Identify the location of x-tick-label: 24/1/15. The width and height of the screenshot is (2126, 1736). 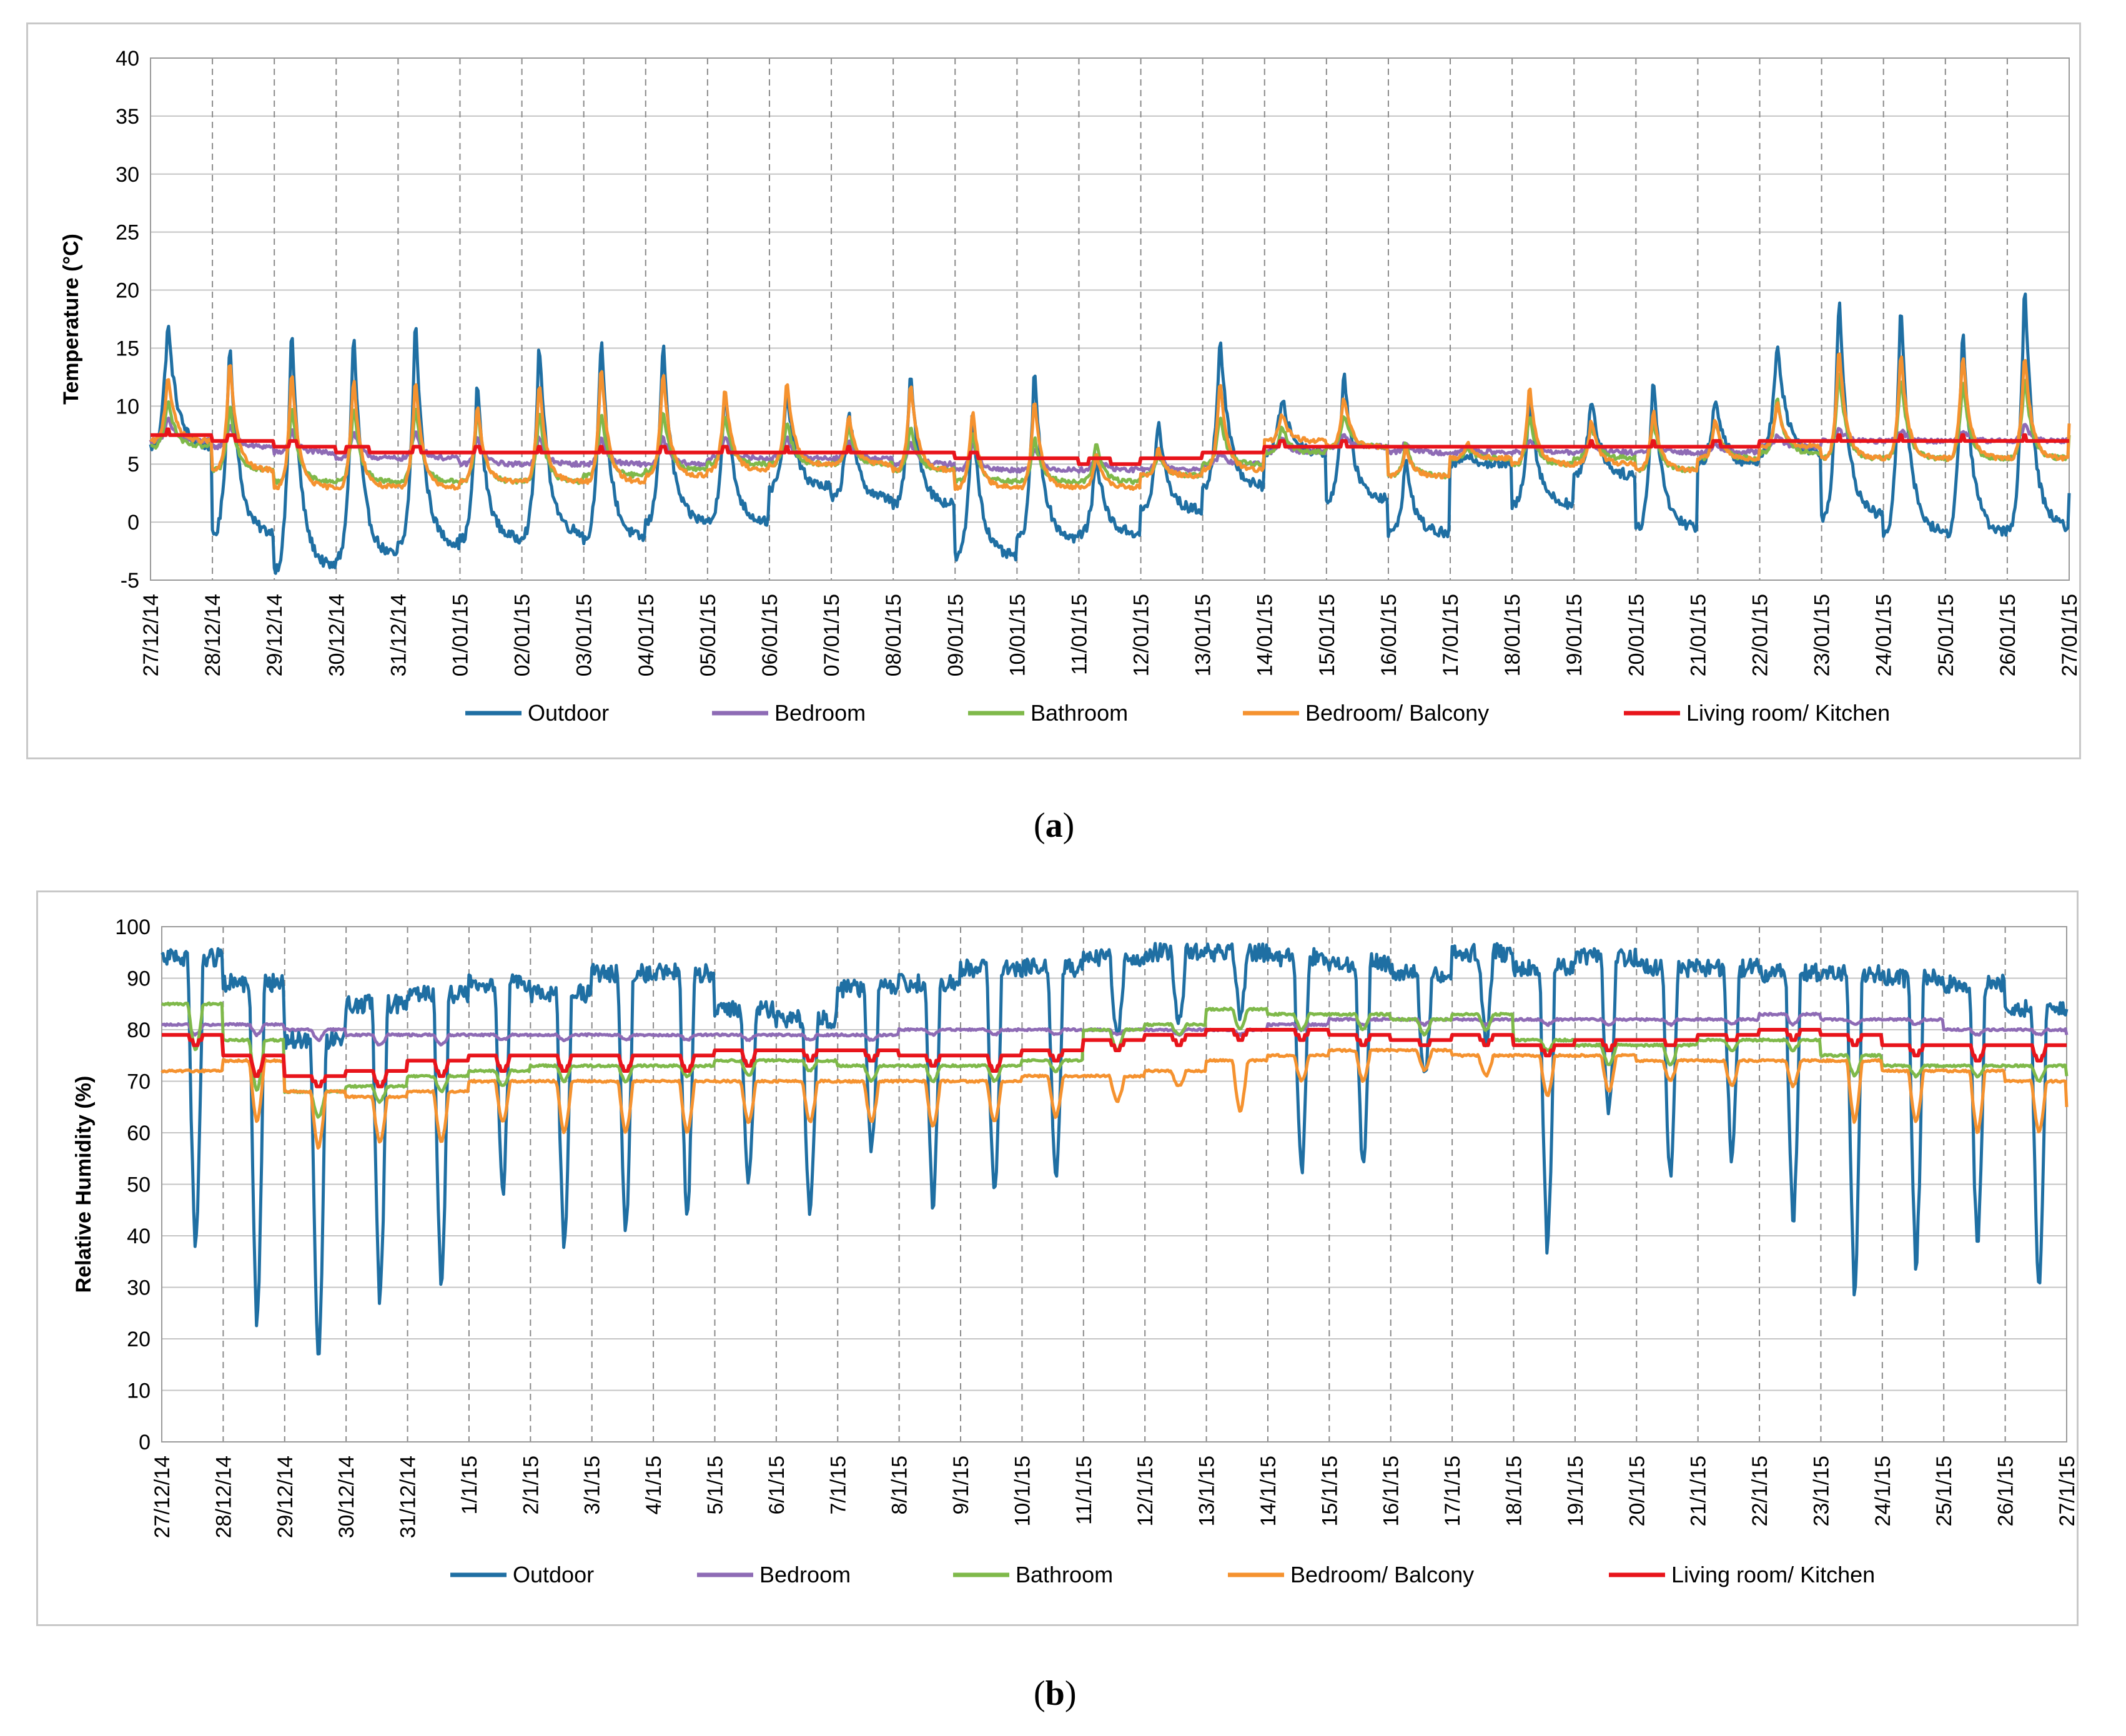
(1883, 1491).